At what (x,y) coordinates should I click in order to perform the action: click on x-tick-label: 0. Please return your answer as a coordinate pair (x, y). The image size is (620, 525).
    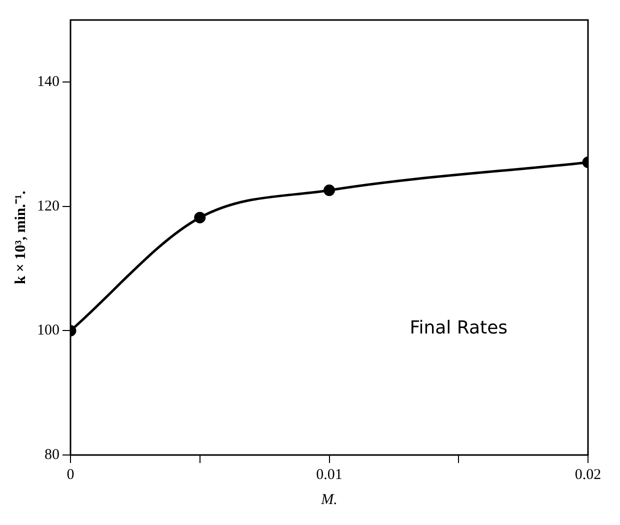
    Looking at the image, I should click on (70, 474).